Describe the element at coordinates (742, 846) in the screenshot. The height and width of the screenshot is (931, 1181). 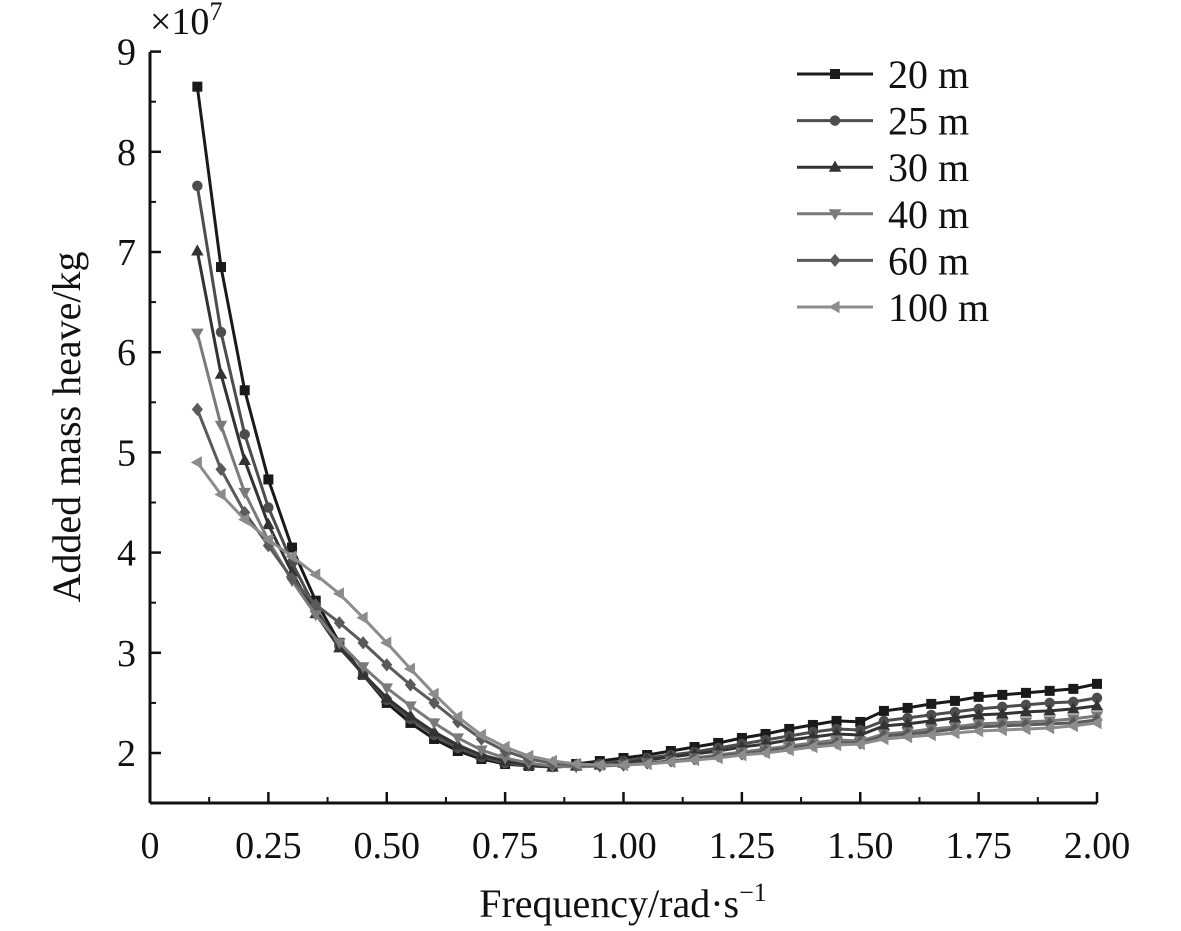
I see `x-tick-label: 1.25` at that location.